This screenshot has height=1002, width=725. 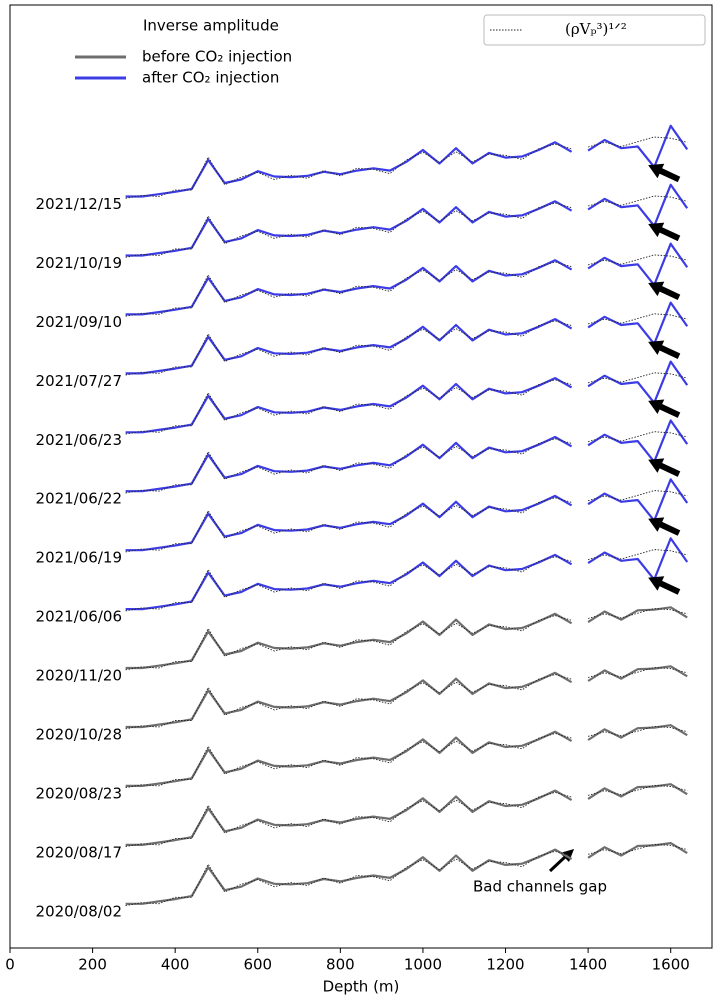 I want to click on trace-date-label: 2021/07/27, so click(x=79, y=381).